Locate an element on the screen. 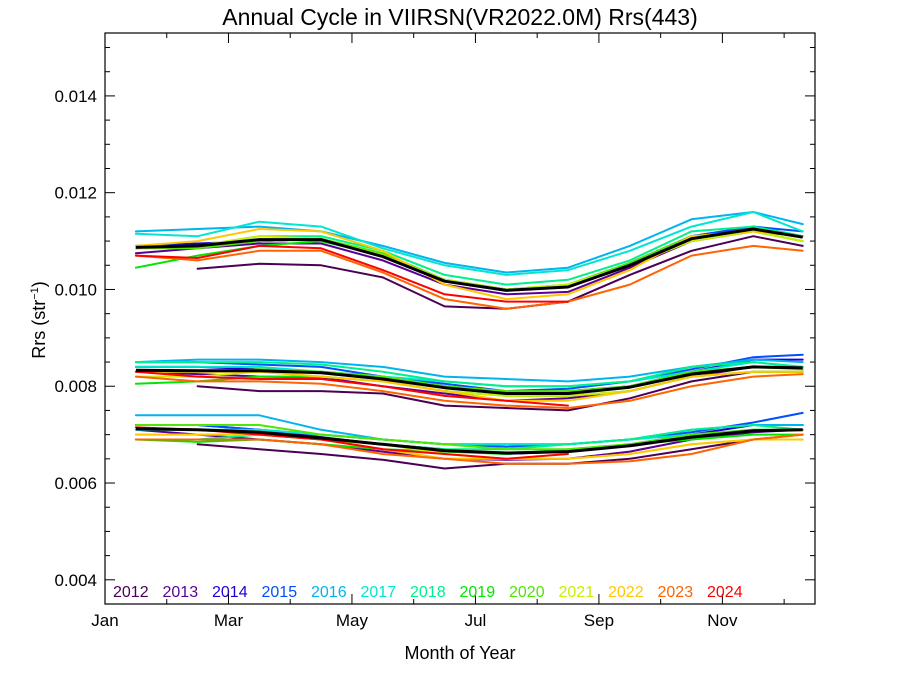  legend-entry-2014: 2014 is located at coordinates (230, 592).